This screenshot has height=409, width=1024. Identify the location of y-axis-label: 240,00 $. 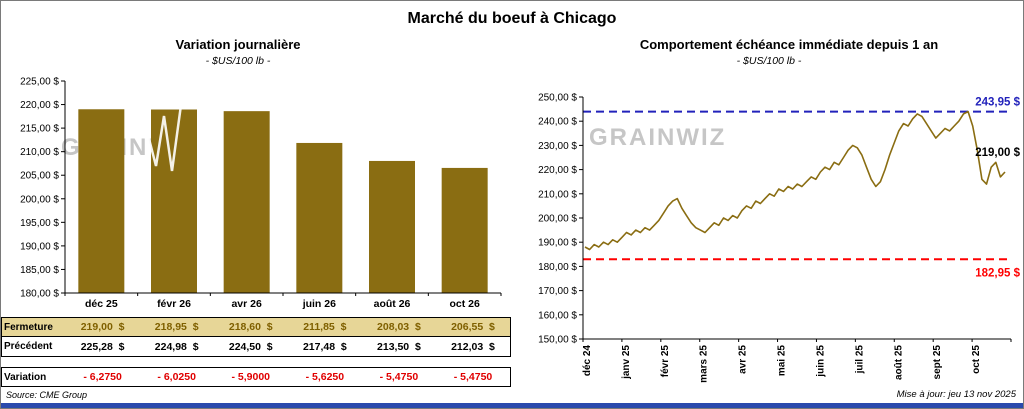
(557, 122).